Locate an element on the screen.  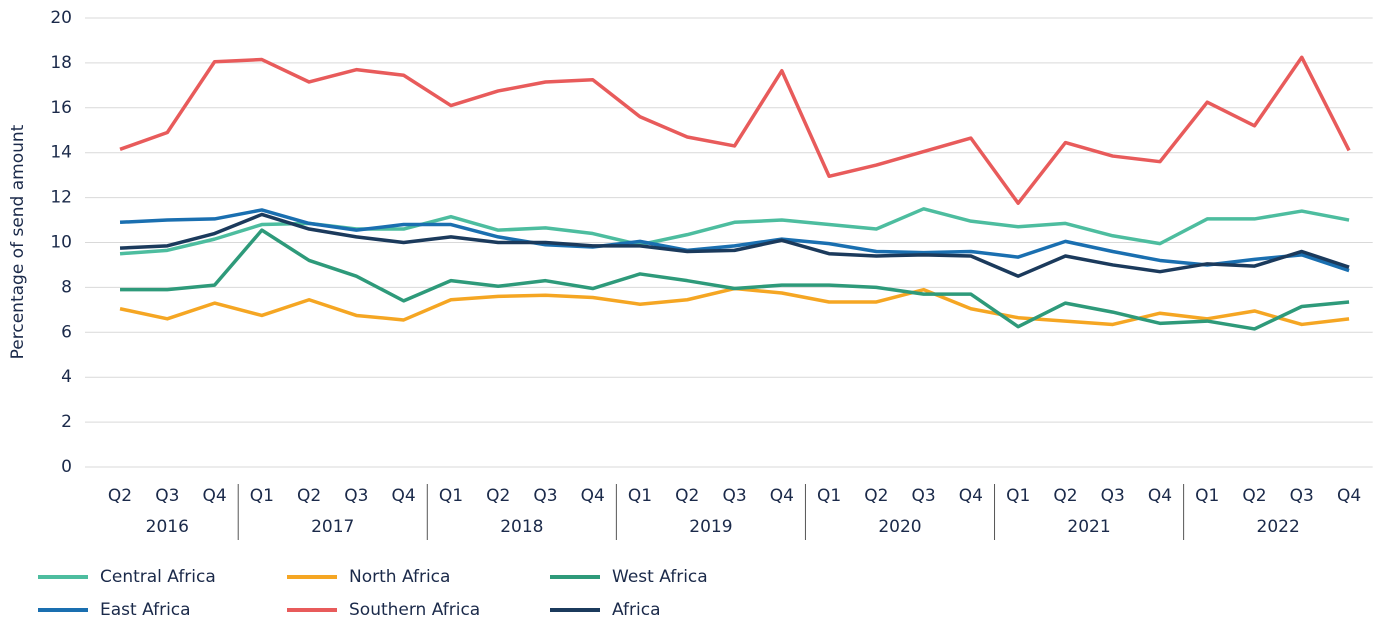
legend-label: East Africa is located at coordinates (145, 610).